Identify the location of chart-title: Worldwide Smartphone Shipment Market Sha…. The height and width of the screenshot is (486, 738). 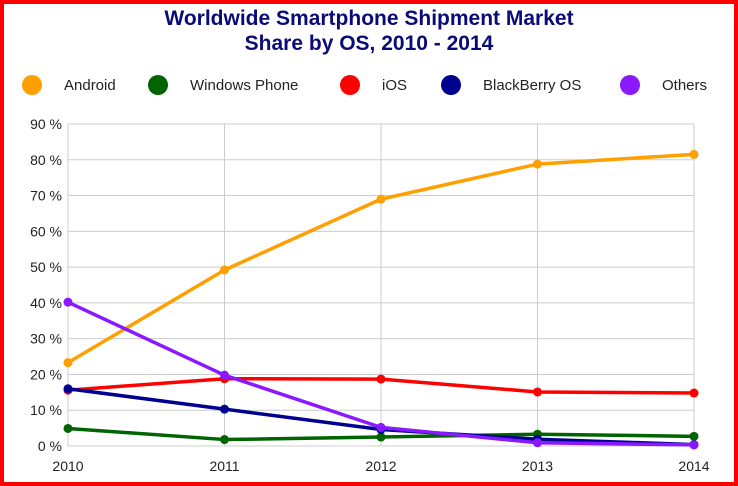
(369, 31).